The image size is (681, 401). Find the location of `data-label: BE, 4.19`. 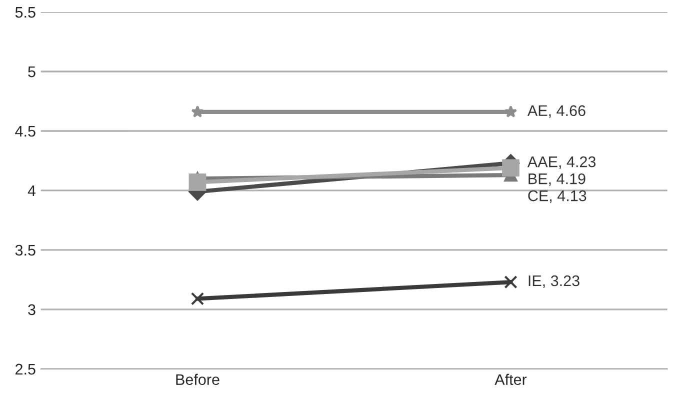

data-label: BE, 4.19 is located at coordinates (557, 179).